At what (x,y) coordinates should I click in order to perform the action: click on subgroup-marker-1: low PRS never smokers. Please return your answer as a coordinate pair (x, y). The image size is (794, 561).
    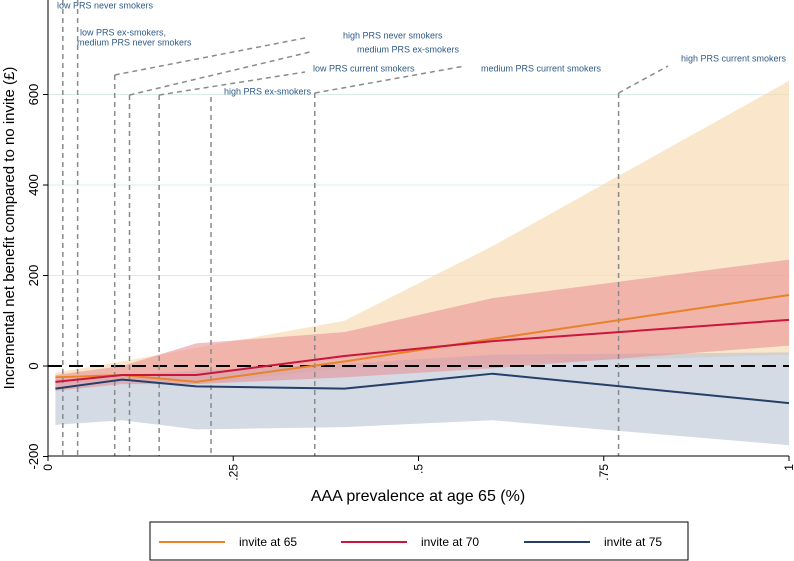
    Looking at the image, I should click on (105, 228).